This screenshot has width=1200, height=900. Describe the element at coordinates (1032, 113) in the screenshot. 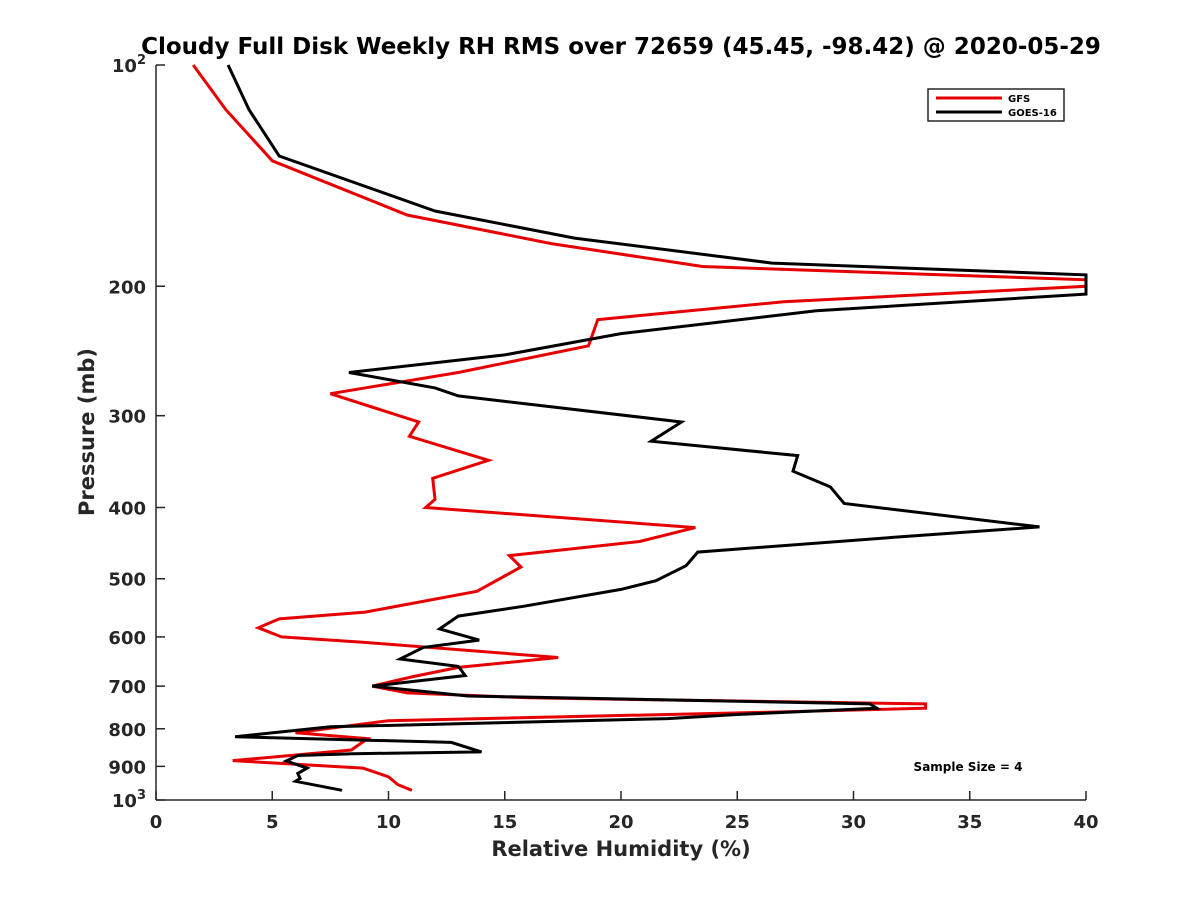

I see `legend-label: GOES-16` at that location.